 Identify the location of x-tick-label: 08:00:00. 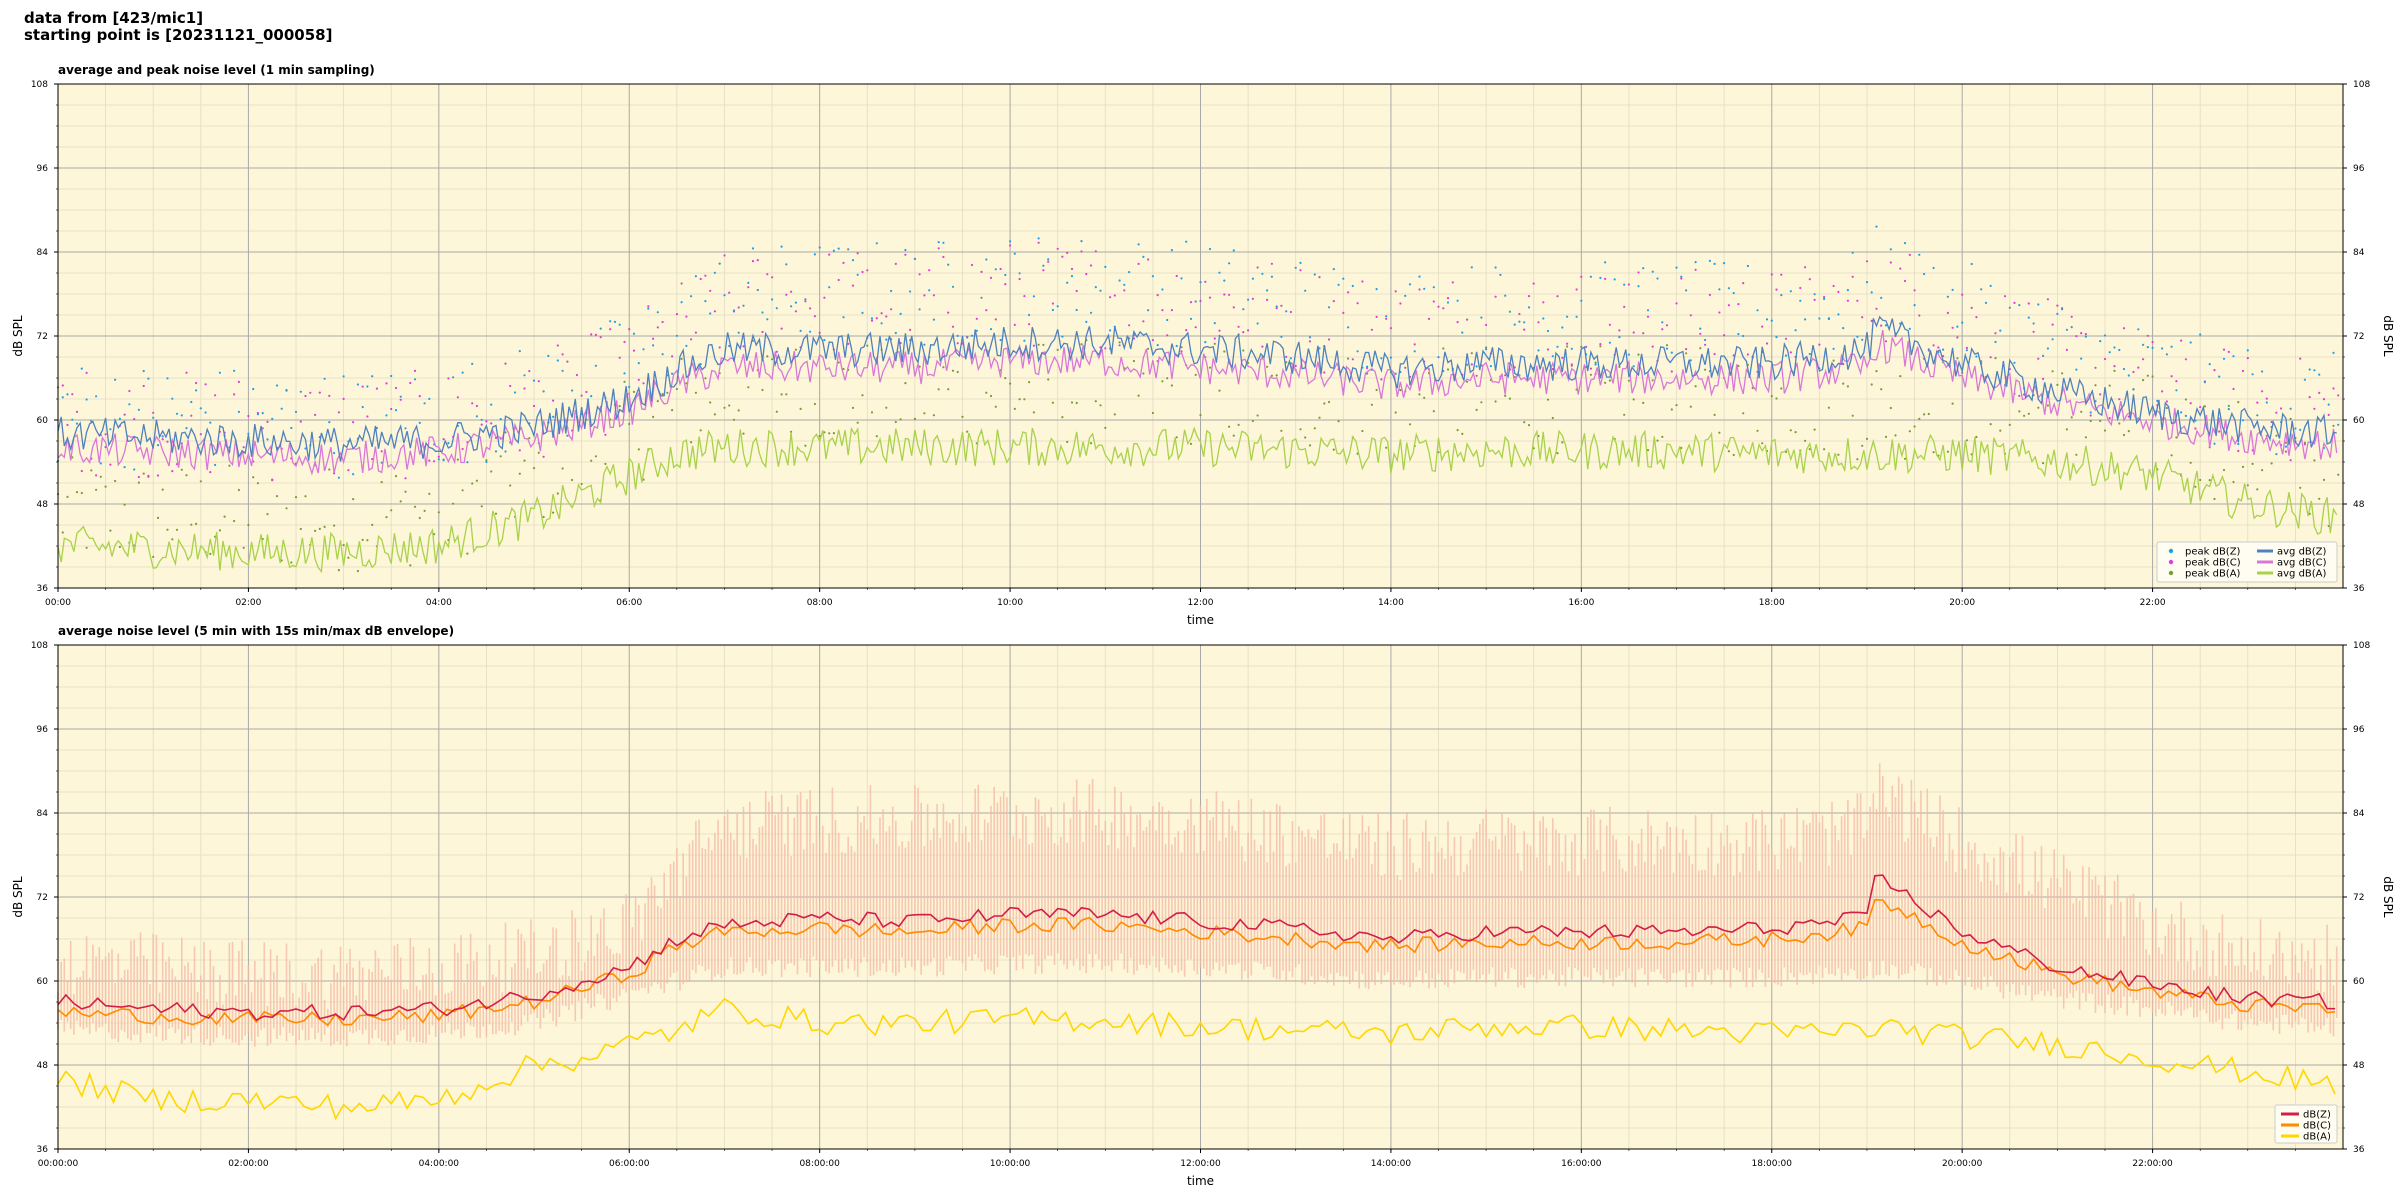
(819, 1164).